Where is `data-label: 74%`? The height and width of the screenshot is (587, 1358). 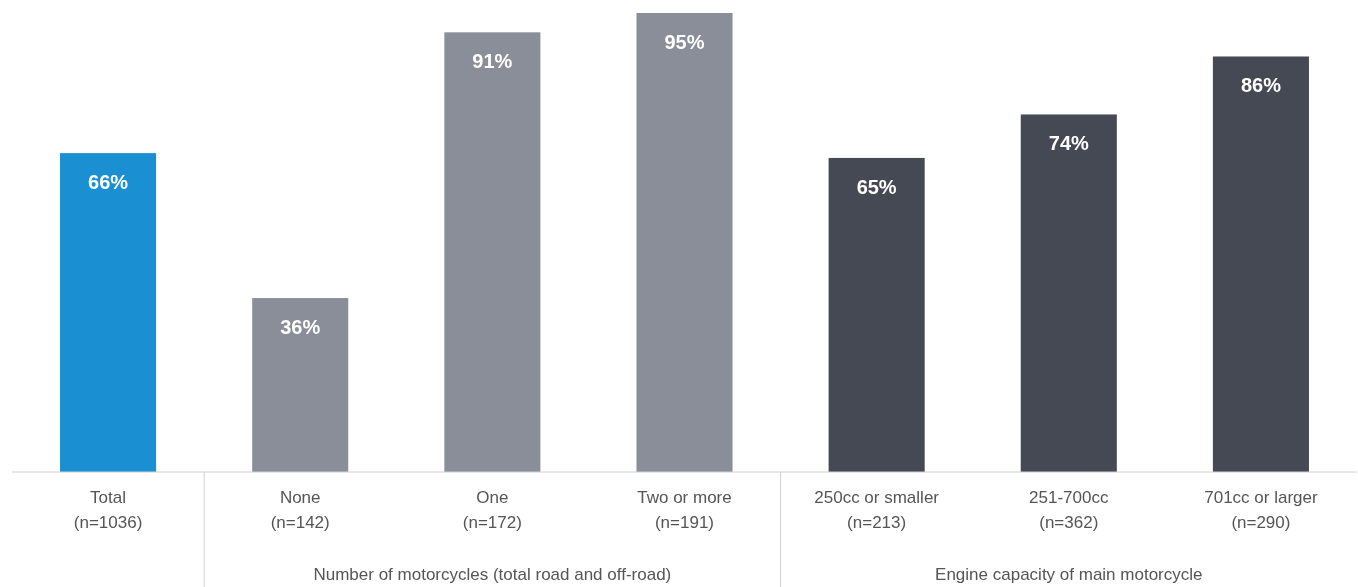
data-label: 74% is located at coordinates (1069, 143).